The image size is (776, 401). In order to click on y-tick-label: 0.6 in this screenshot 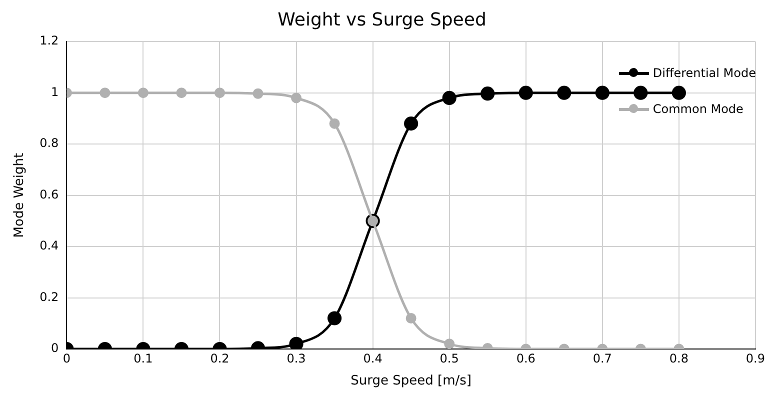, I will do `click(49, 194)`.